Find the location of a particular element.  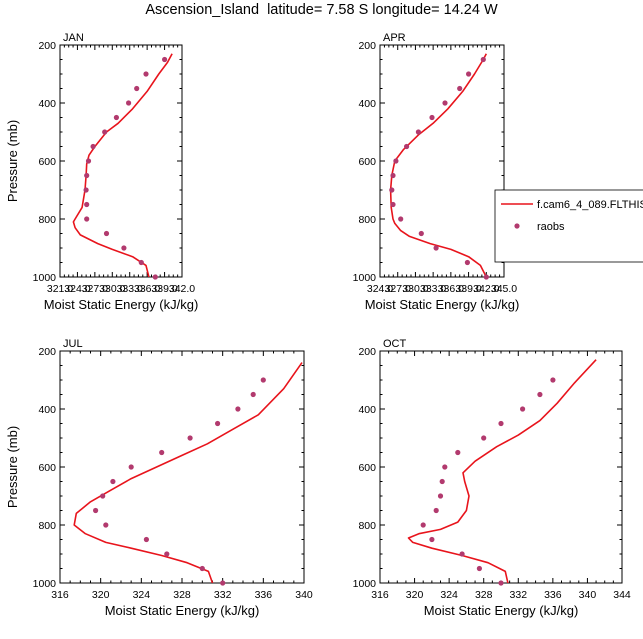

legend-box is located at coordinates (568, 226).